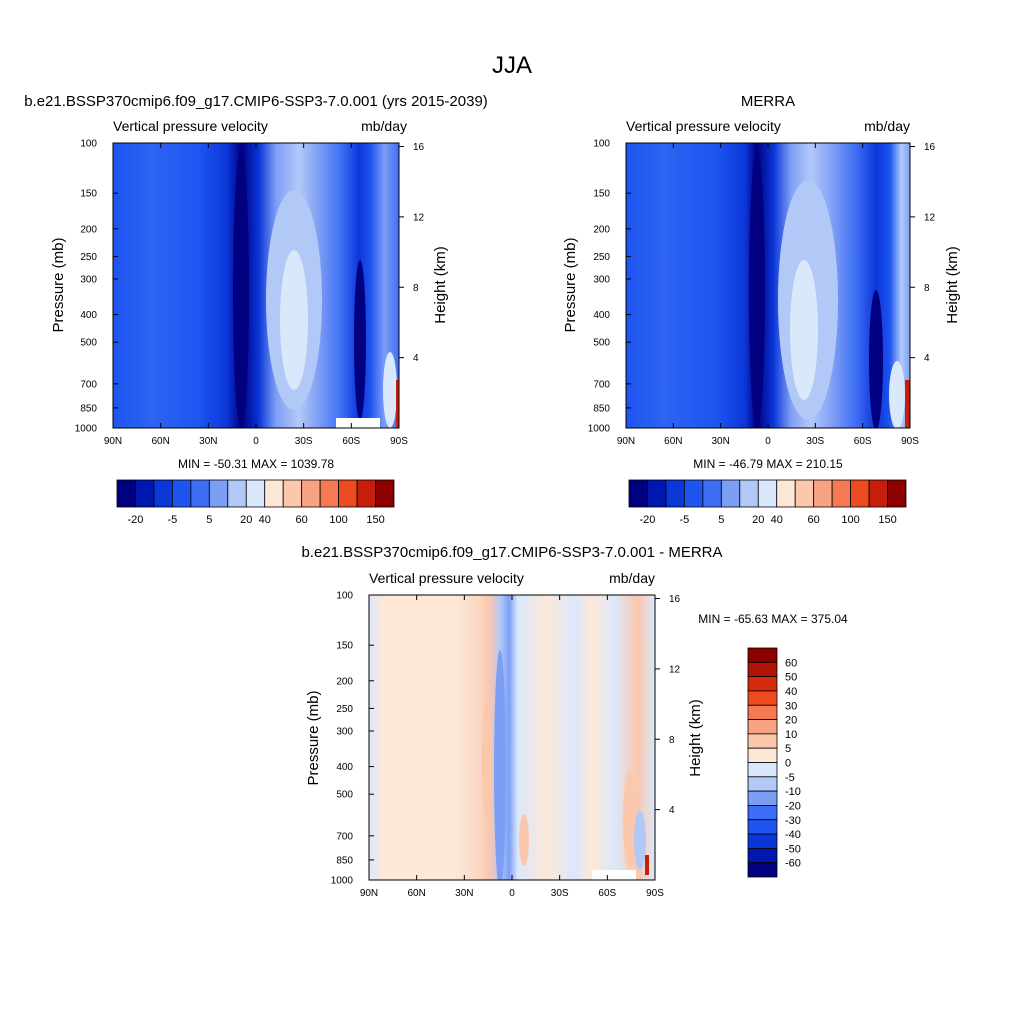  Describe the element at coordinates (793, 864) in the screenshot. I see `colorbar-label: -60` at that location.